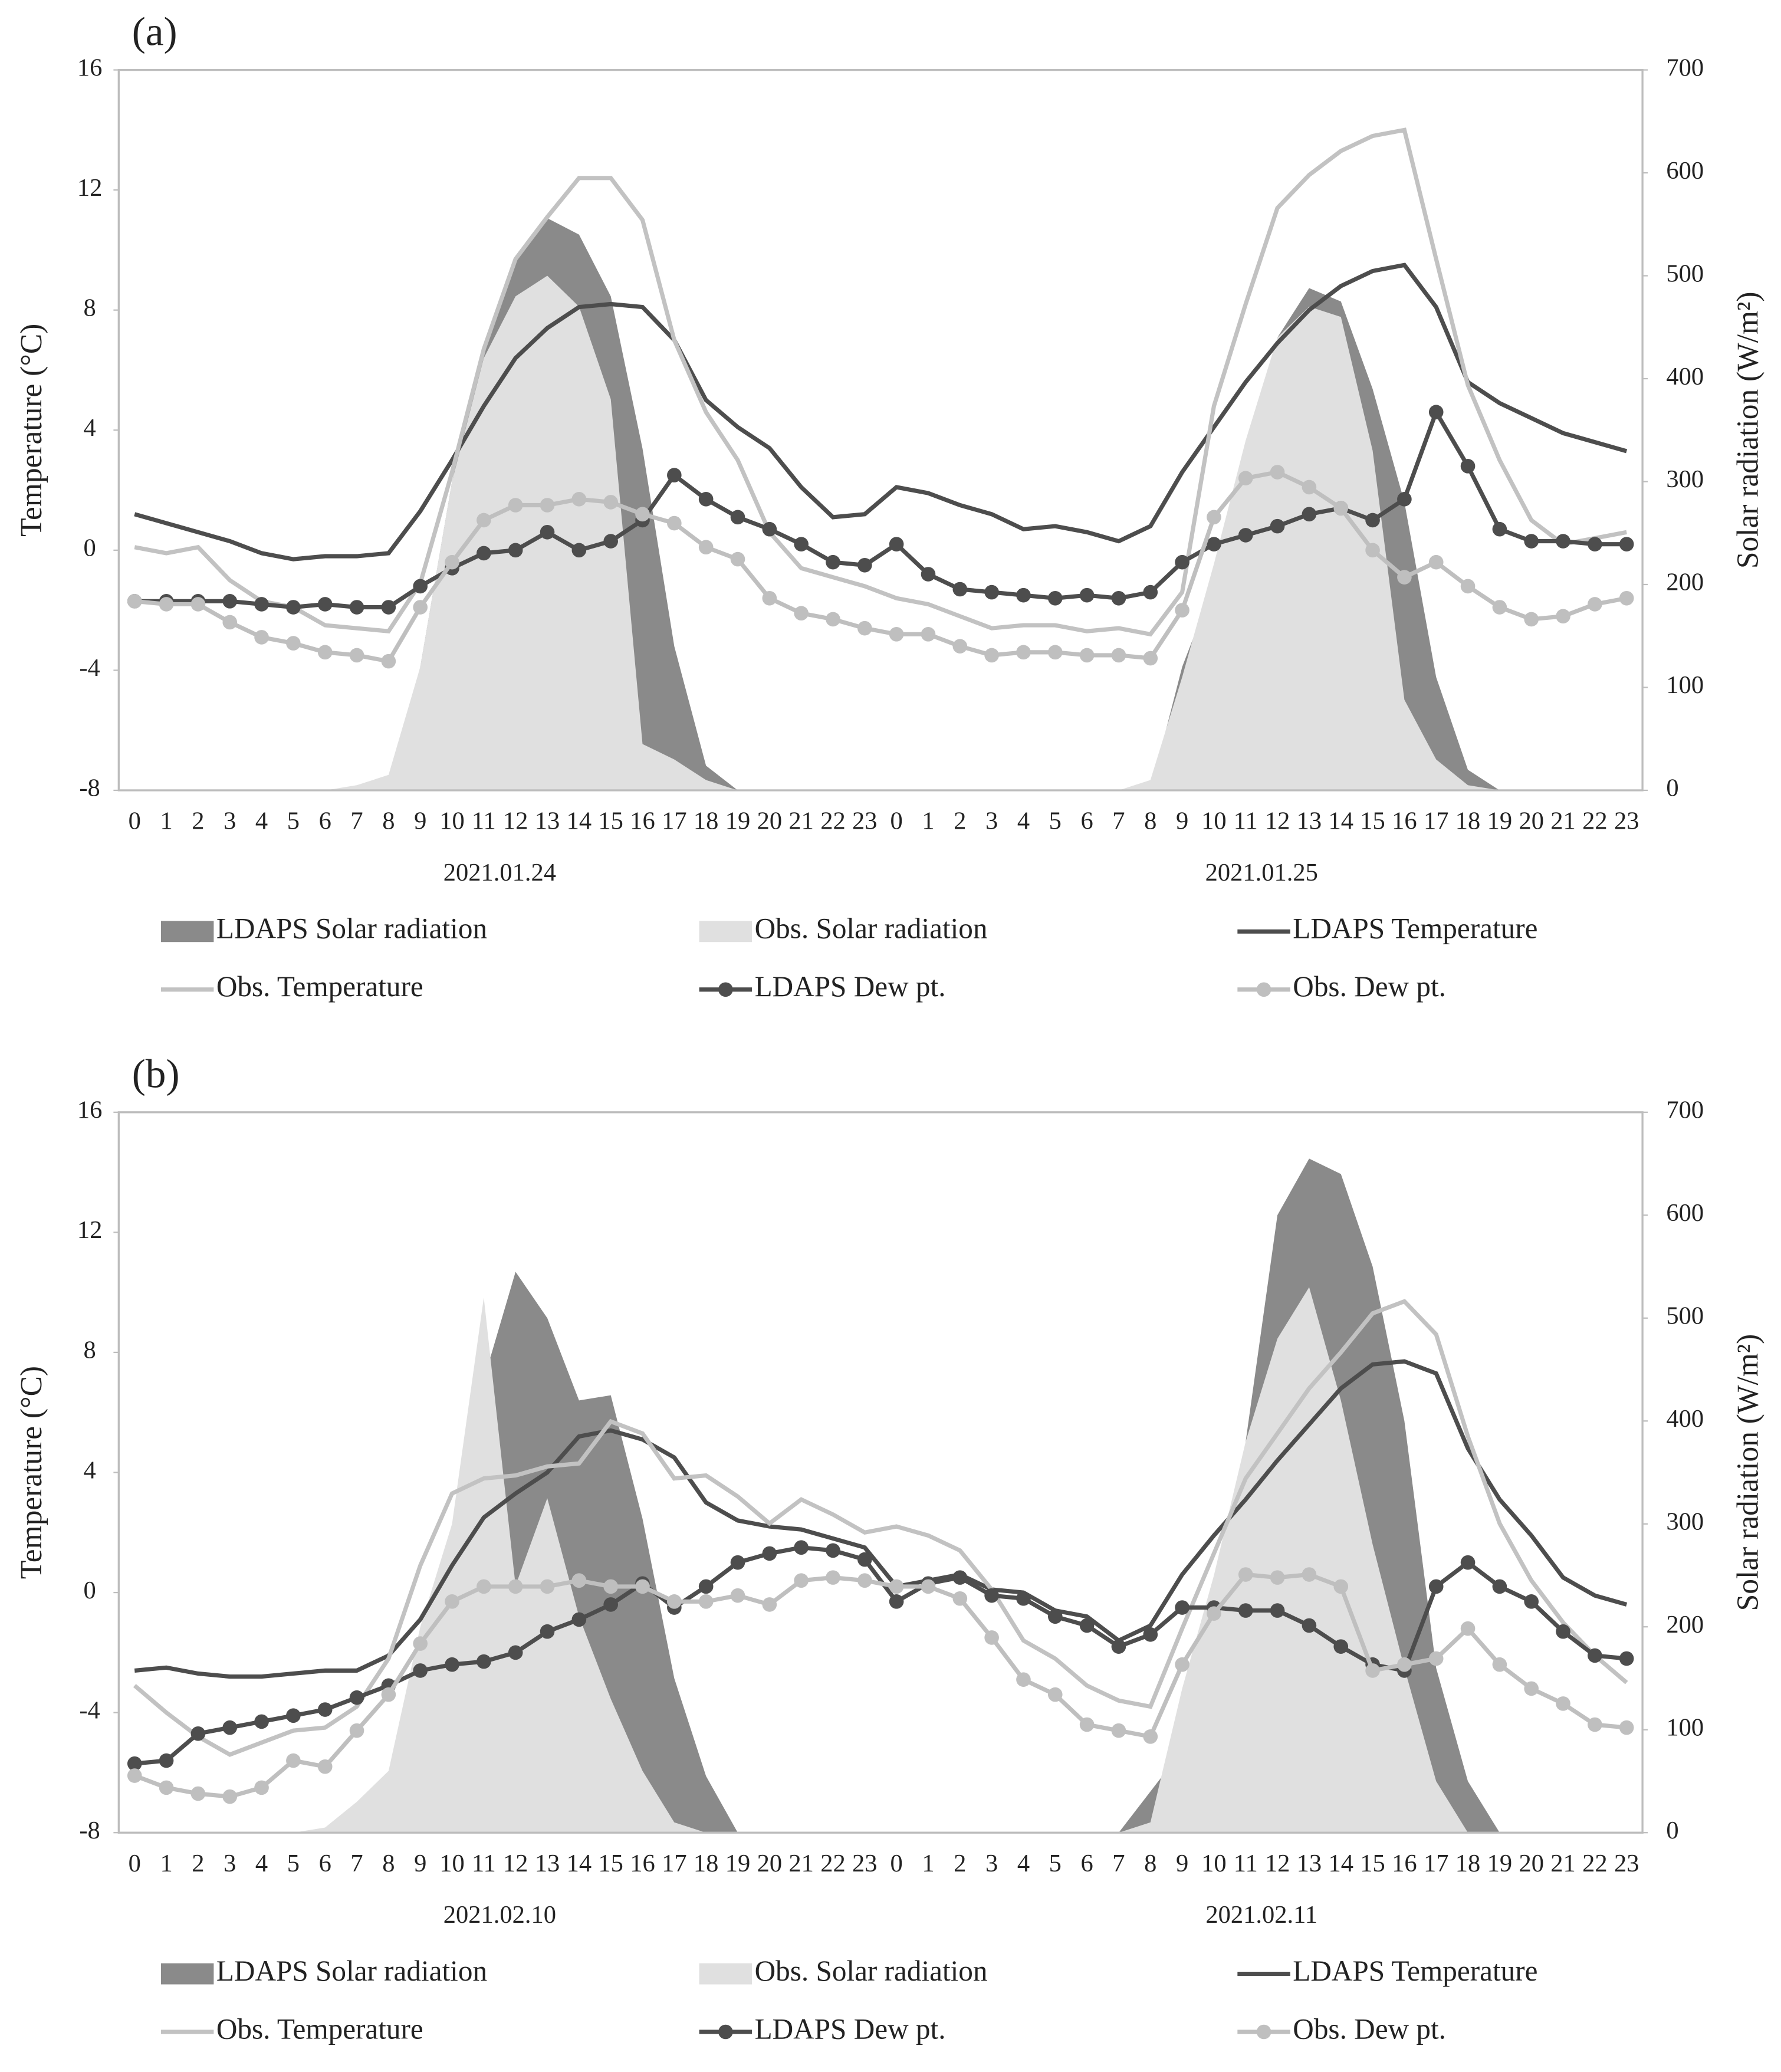  What do you see at coordinates (1182, 821) in the screenshot?
I see `x-tick-label: 9` at bounding box center [1182, 821].